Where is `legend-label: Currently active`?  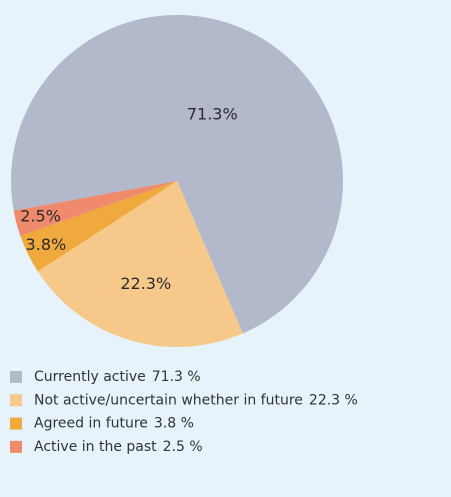
legend-label: Currently active is located at coordinates (90, 377).